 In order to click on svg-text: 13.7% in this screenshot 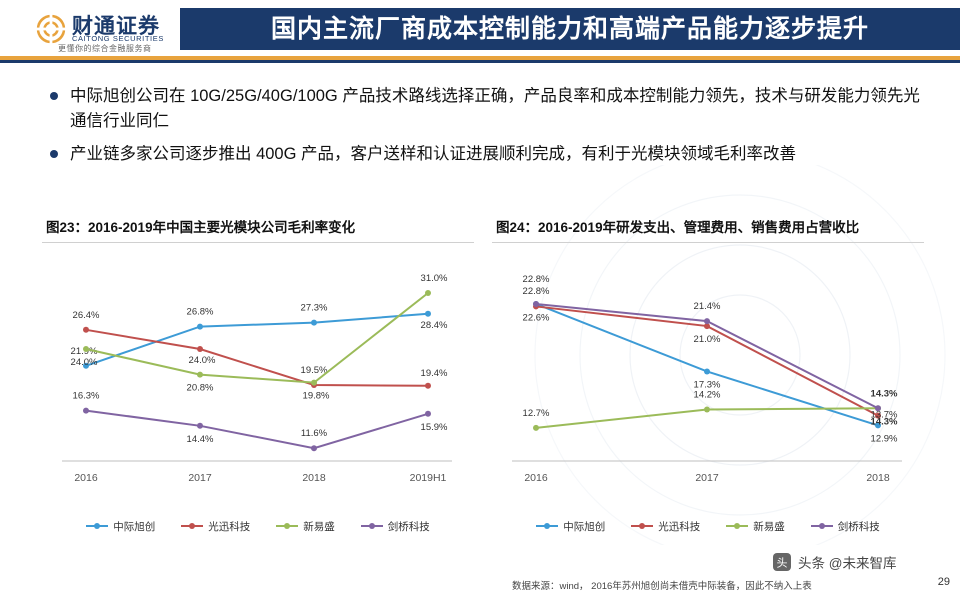, I will do `click(884, 415)`.